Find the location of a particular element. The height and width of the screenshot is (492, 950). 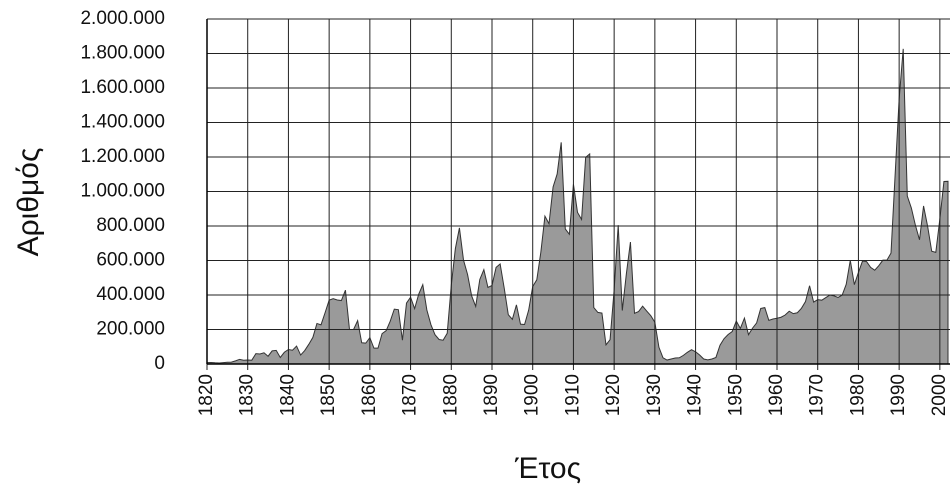

x-tick-label: 1900 is located at coordinates (532, 395).